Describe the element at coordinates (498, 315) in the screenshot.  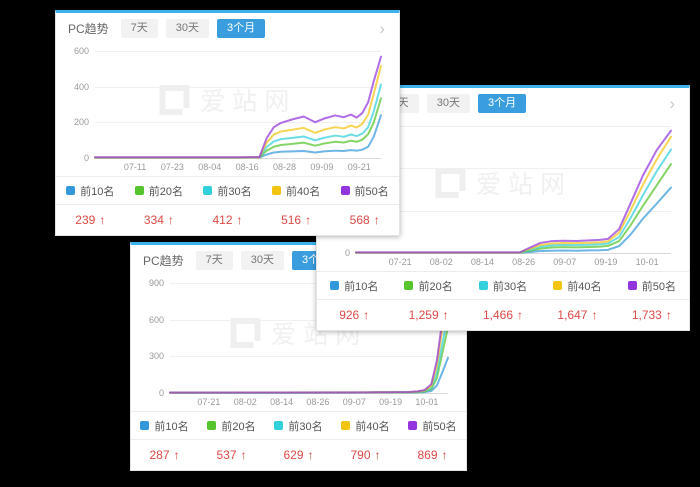
I see `value-number: 1,466` at that location.